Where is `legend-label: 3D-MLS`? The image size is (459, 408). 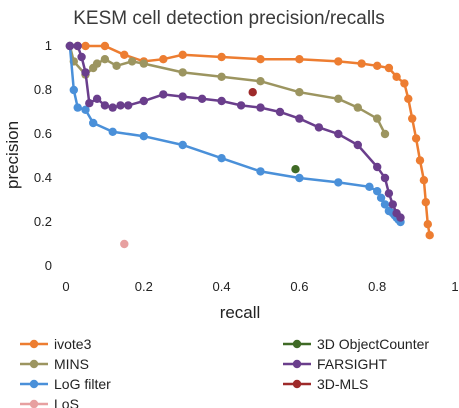
legend-label: 3D-MLS is located at coordinates (342, 384).